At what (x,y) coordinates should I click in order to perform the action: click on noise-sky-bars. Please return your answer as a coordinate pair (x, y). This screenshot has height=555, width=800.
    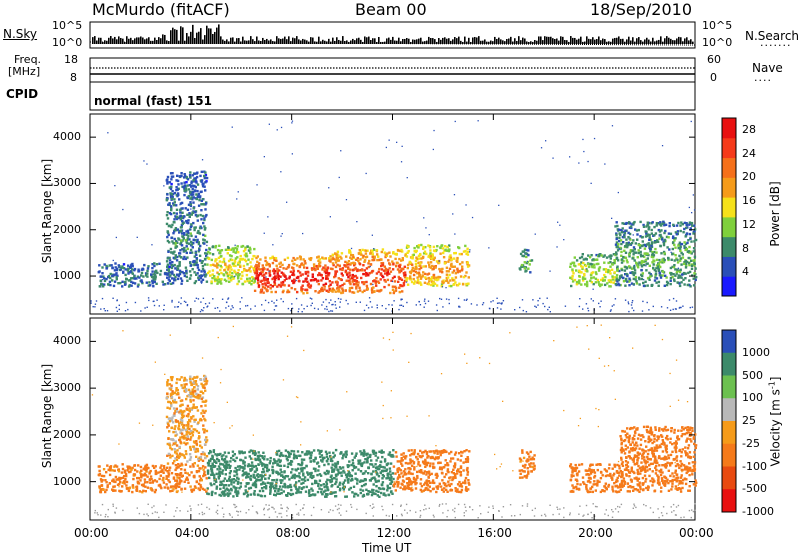
    Looking at the image, I should click on (393, 34).